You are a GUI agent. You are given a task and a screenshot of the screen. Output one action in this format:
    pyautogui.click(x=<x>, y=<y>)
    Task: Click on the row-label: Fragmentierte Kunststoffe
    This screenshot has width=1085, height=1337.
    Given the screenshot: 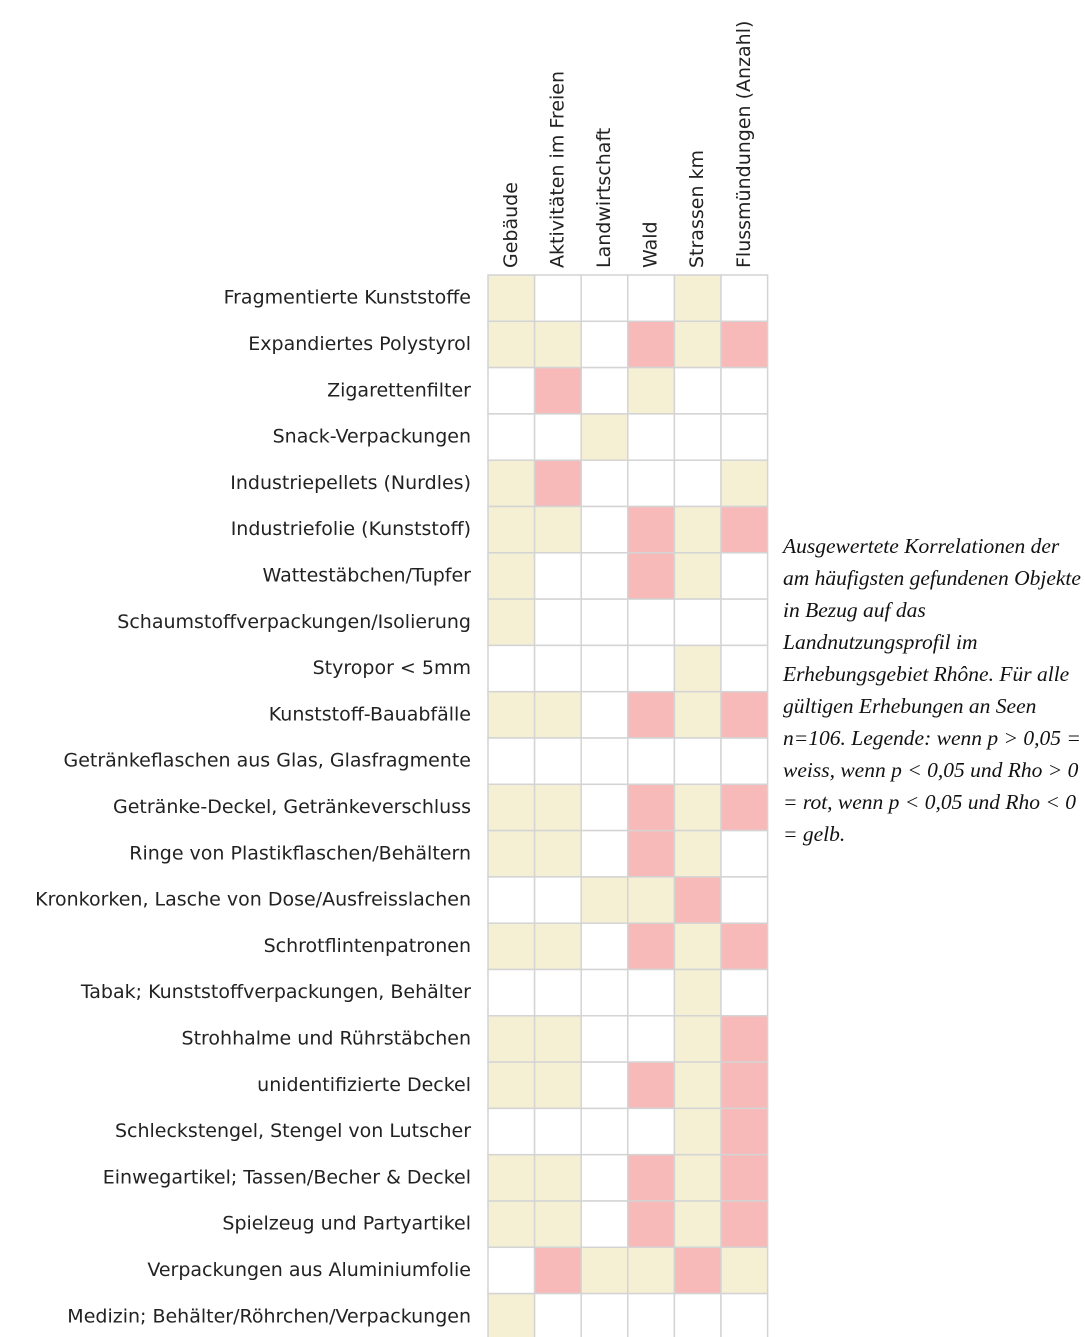 What is the action you would take?
    pyautogui.click(x=347, y=298)
    